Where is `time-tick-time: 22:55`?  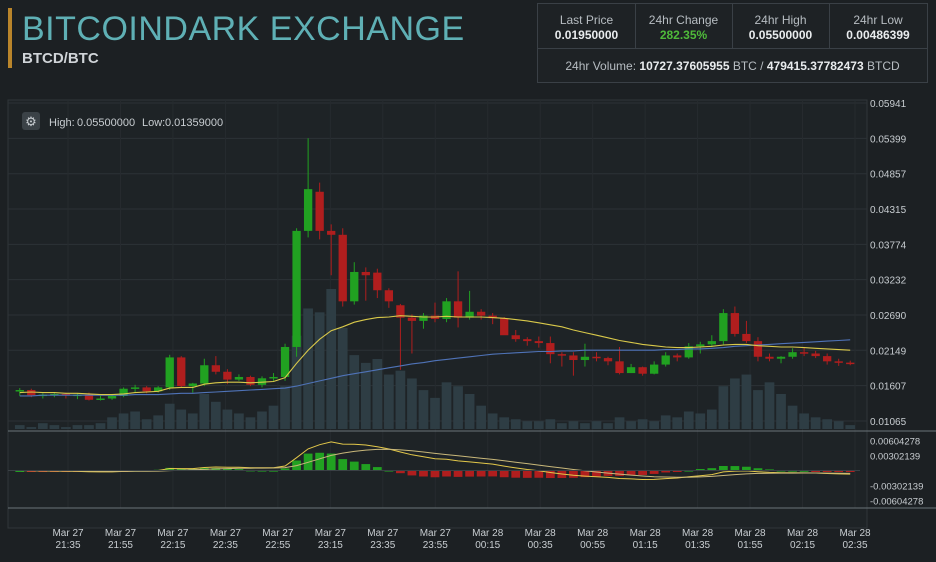 time-tick-time: 22:55 is located at coordinates (277, 545).